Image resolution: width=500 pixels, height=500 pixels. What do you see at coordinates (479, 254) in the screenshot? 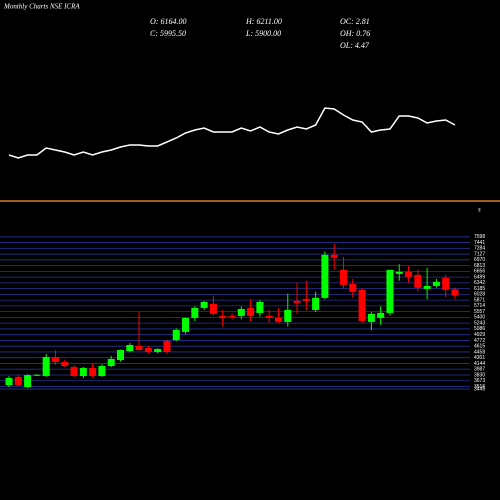
I see `y-tick-label: 7127` at bounding box center [479, 254].